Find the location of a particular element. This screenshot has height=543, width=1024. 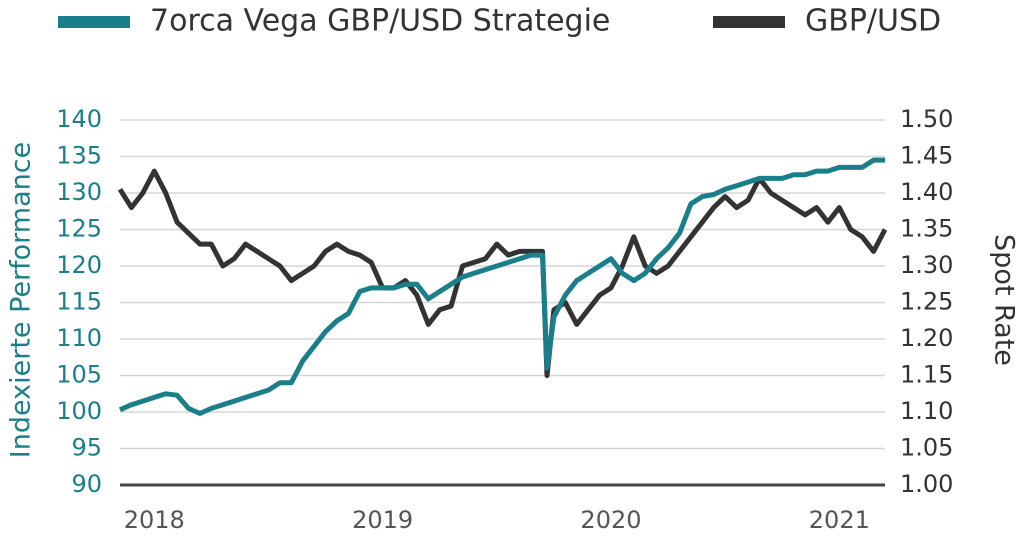

y2-tick-label: 1.15 is located at coordinates (926, 375).